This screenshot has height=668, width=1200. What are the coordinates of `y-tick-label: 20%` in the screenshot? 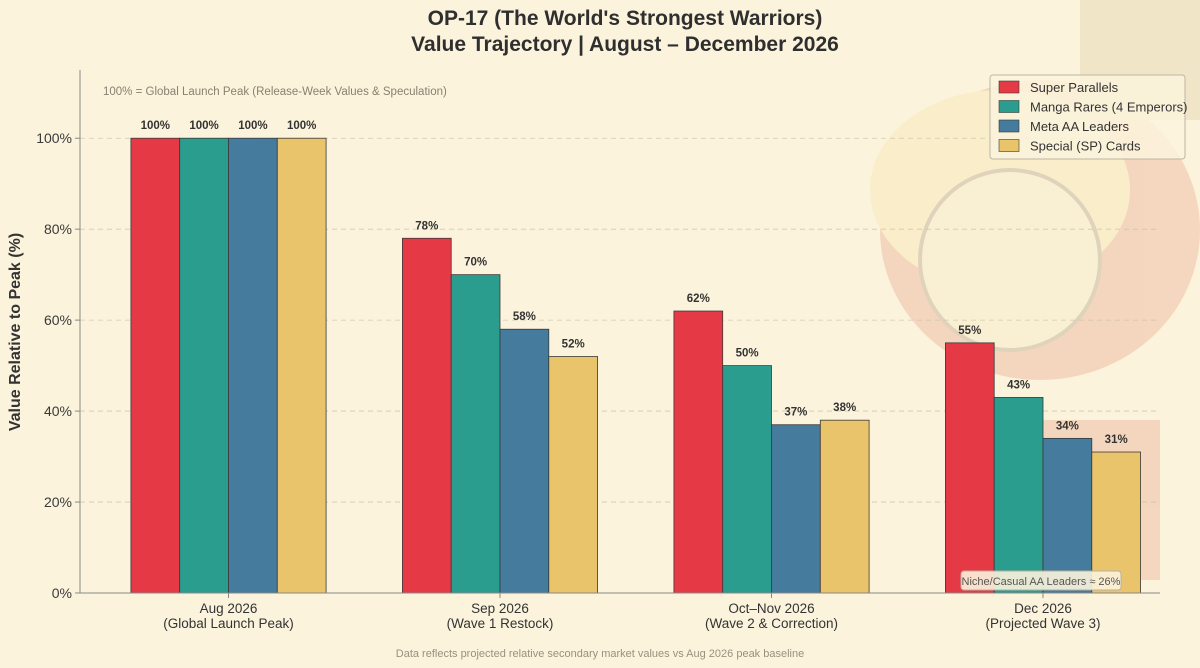 It's located at (58, 502).